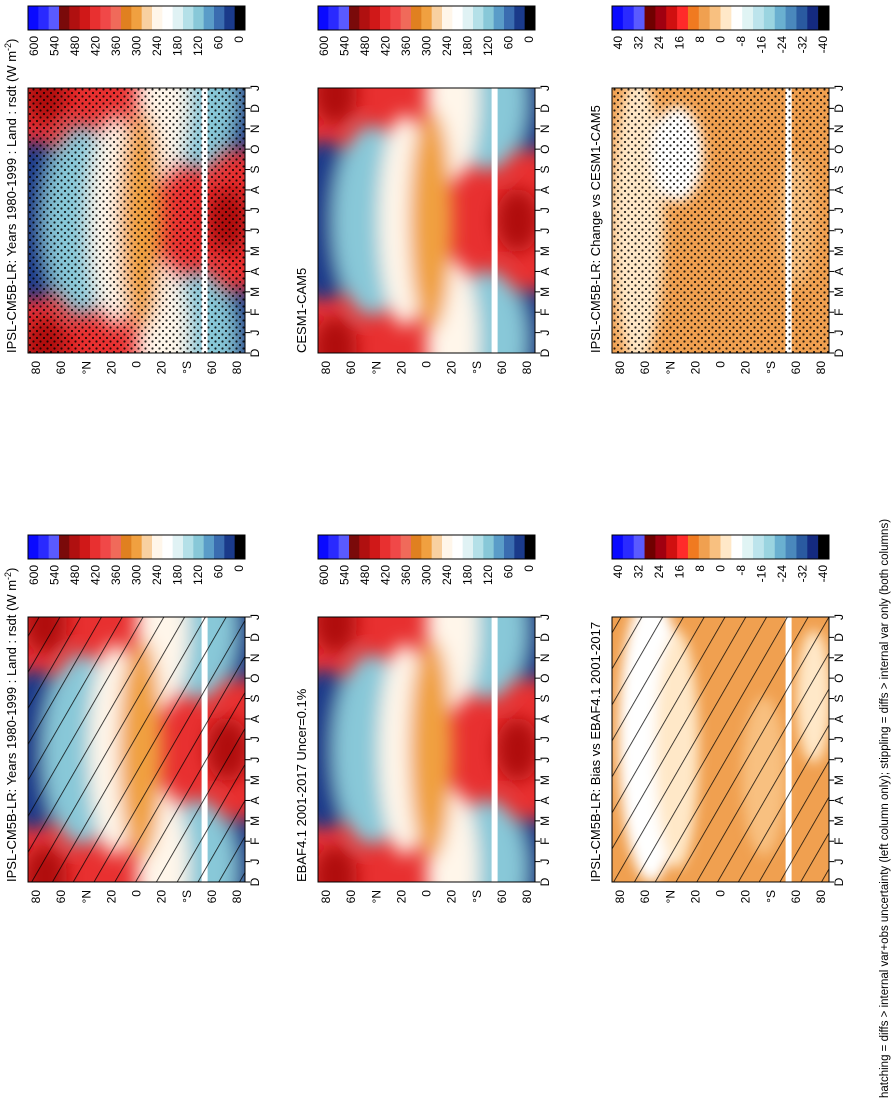 Image resolution: width=895 pixels, height=1107 pixels. I want to click on field-change, so click(720, 220).